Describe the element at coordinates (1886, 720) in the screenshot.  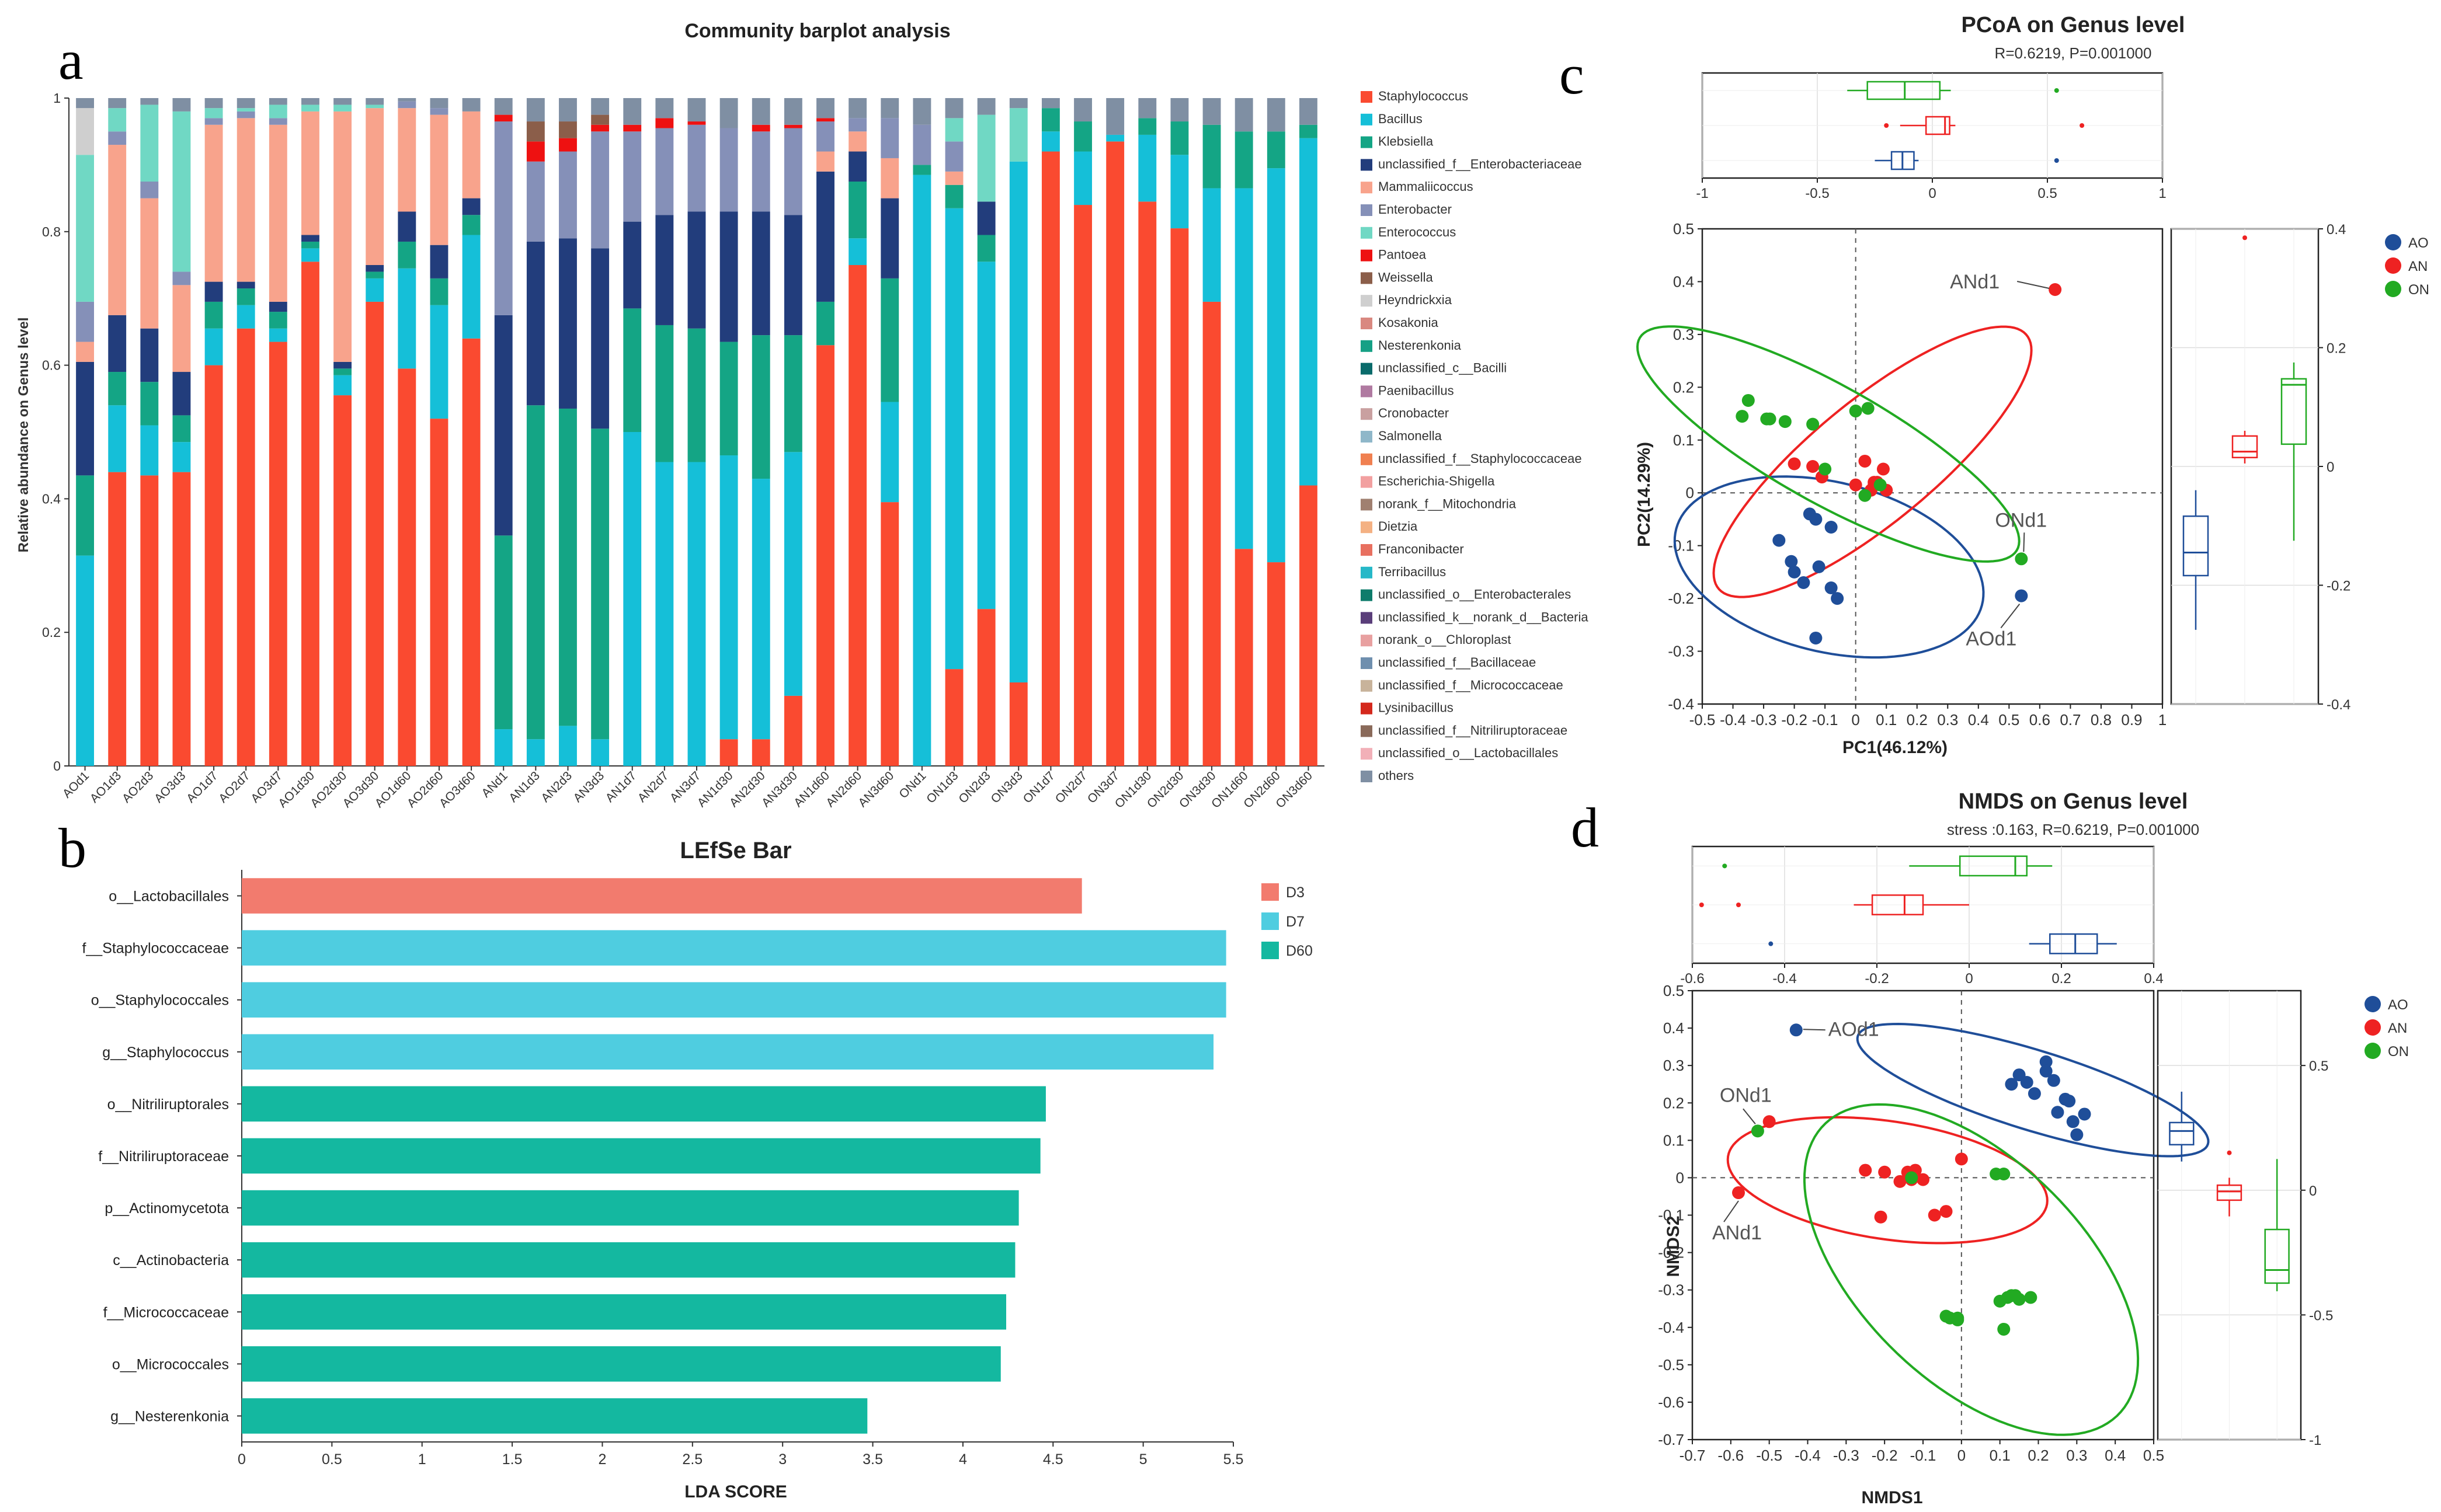
I see `x-tick-label: 0.1` at that location.